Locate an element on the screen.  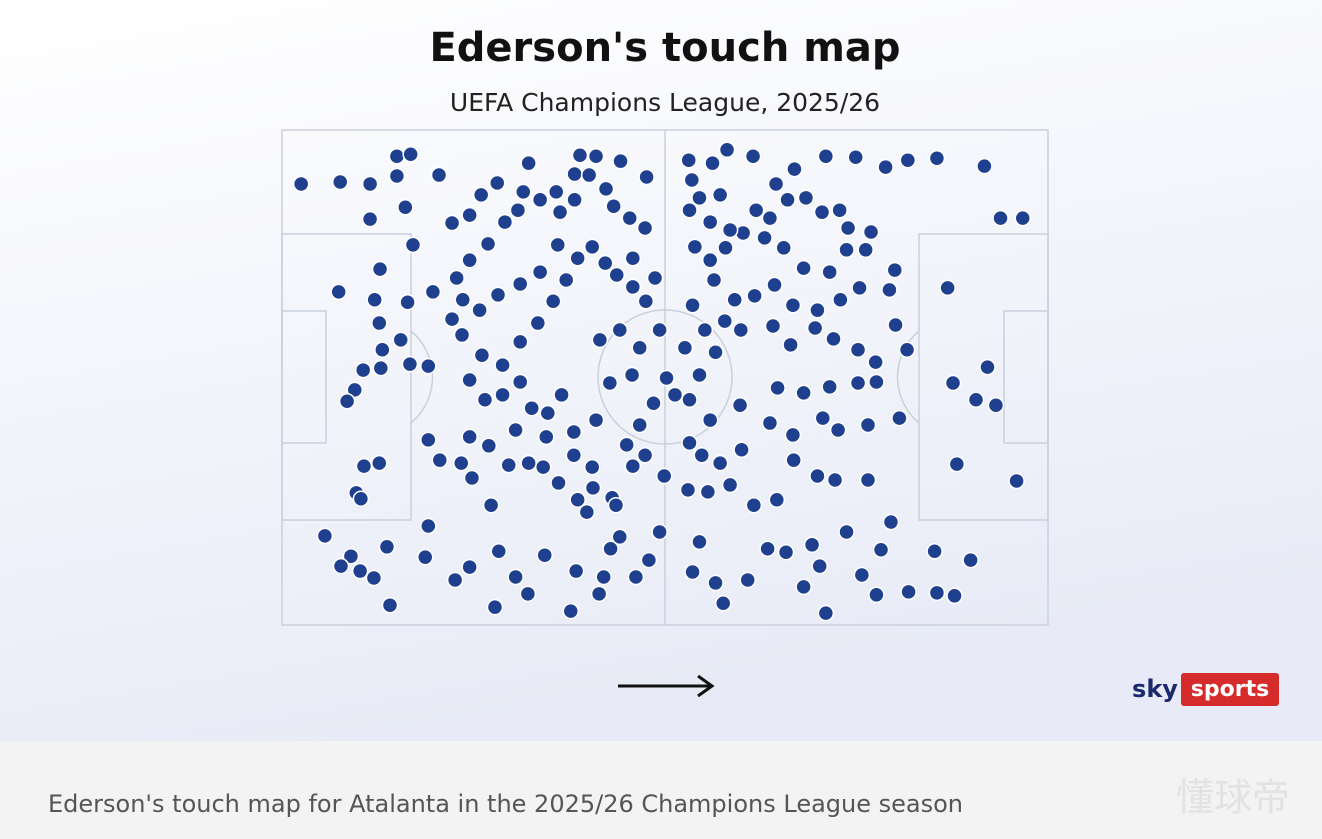
chart-subtitle: UEFA Champions League, 2025/26 is located at coordinates (665, 102).